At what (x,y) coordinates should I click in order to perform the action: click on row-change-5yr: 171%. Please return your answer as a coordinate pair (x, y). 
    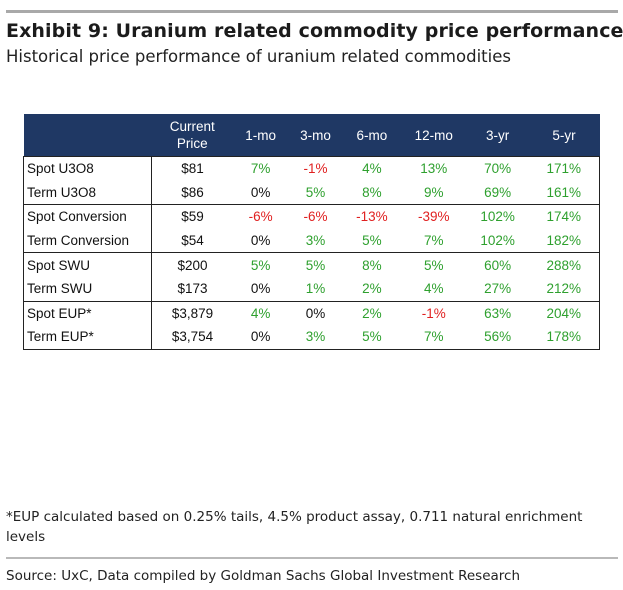
    Looking at the image, I should click on (564, 168).